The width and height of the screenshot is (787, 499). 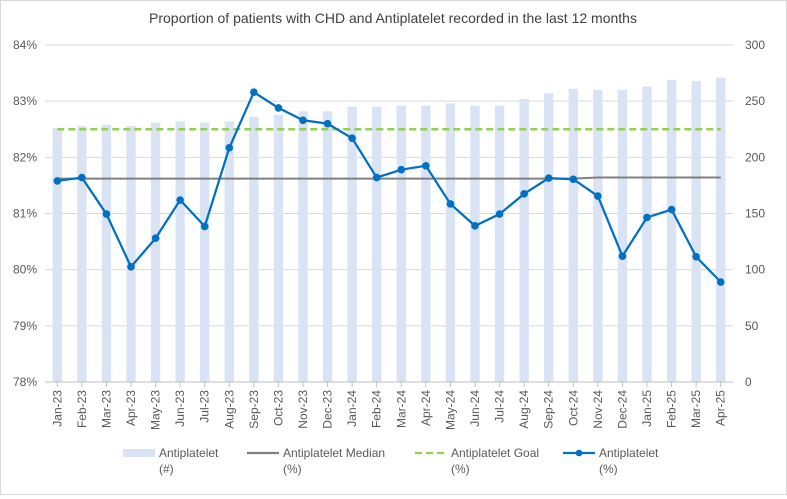 I want to click on x-axis-tick-label: Feb-23, so click(x=82, y=409).